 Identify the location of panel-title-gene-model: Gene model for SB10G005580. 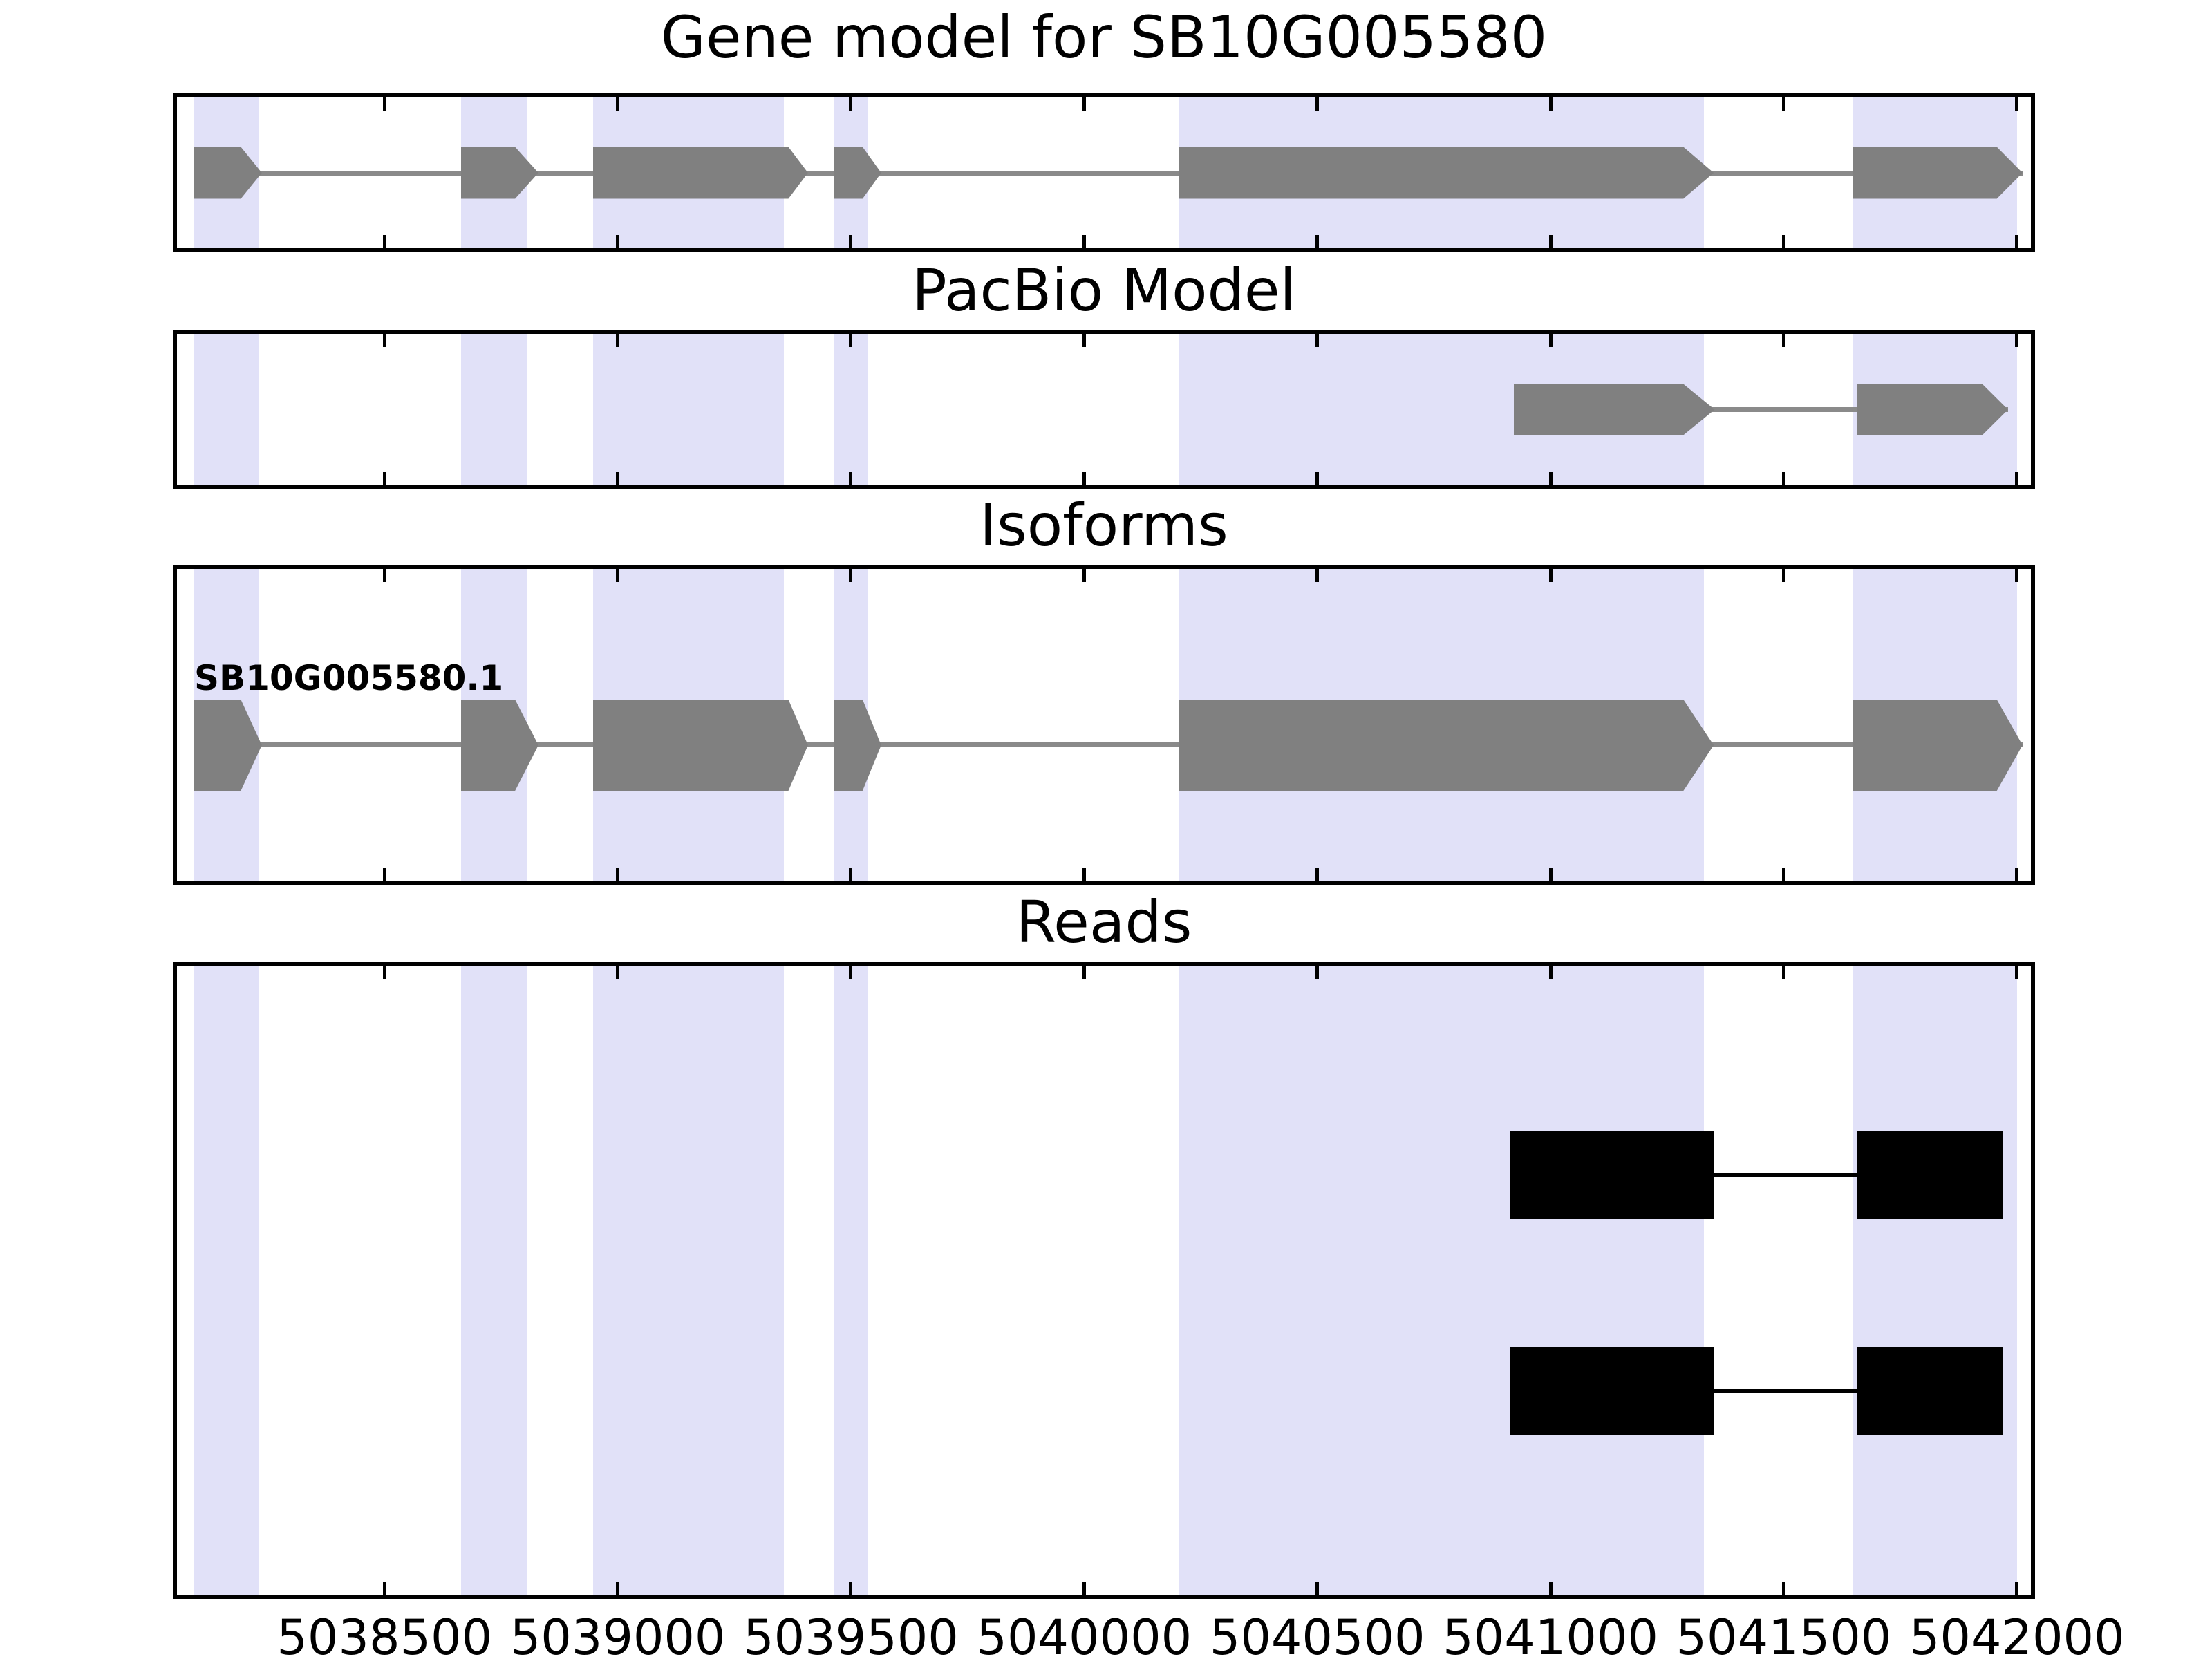
(1104, 37).